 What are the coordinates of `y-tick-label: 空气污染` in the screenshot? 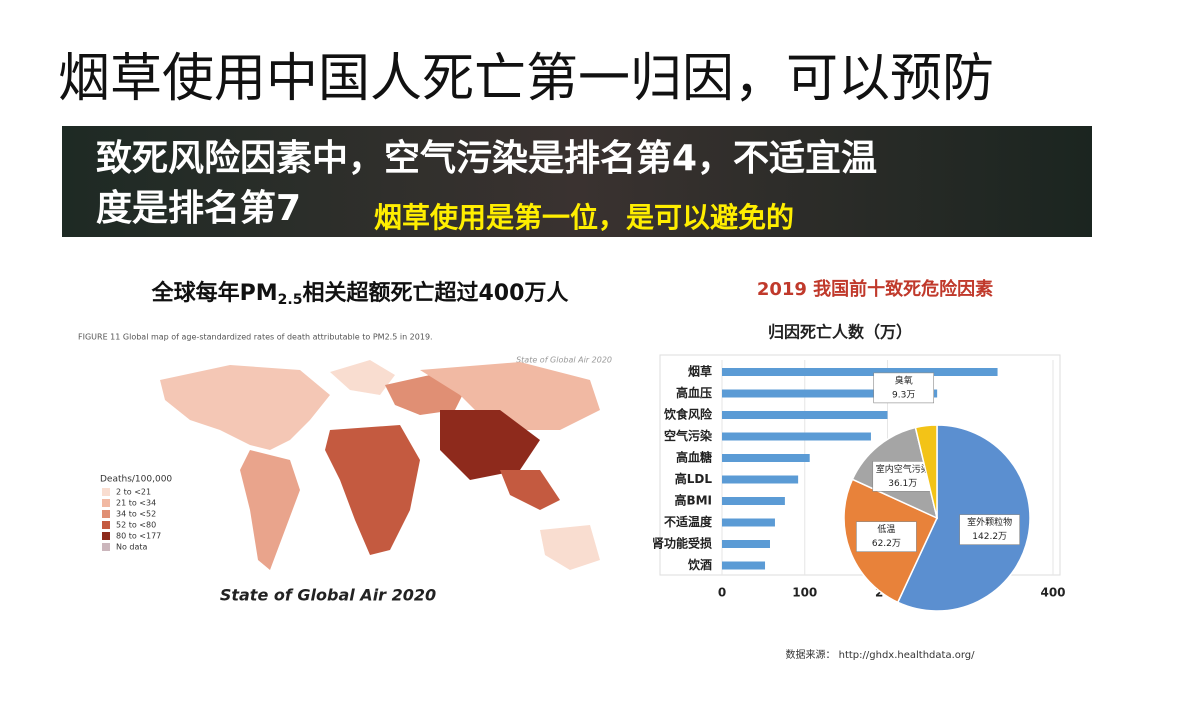 It's located at (688, 435).